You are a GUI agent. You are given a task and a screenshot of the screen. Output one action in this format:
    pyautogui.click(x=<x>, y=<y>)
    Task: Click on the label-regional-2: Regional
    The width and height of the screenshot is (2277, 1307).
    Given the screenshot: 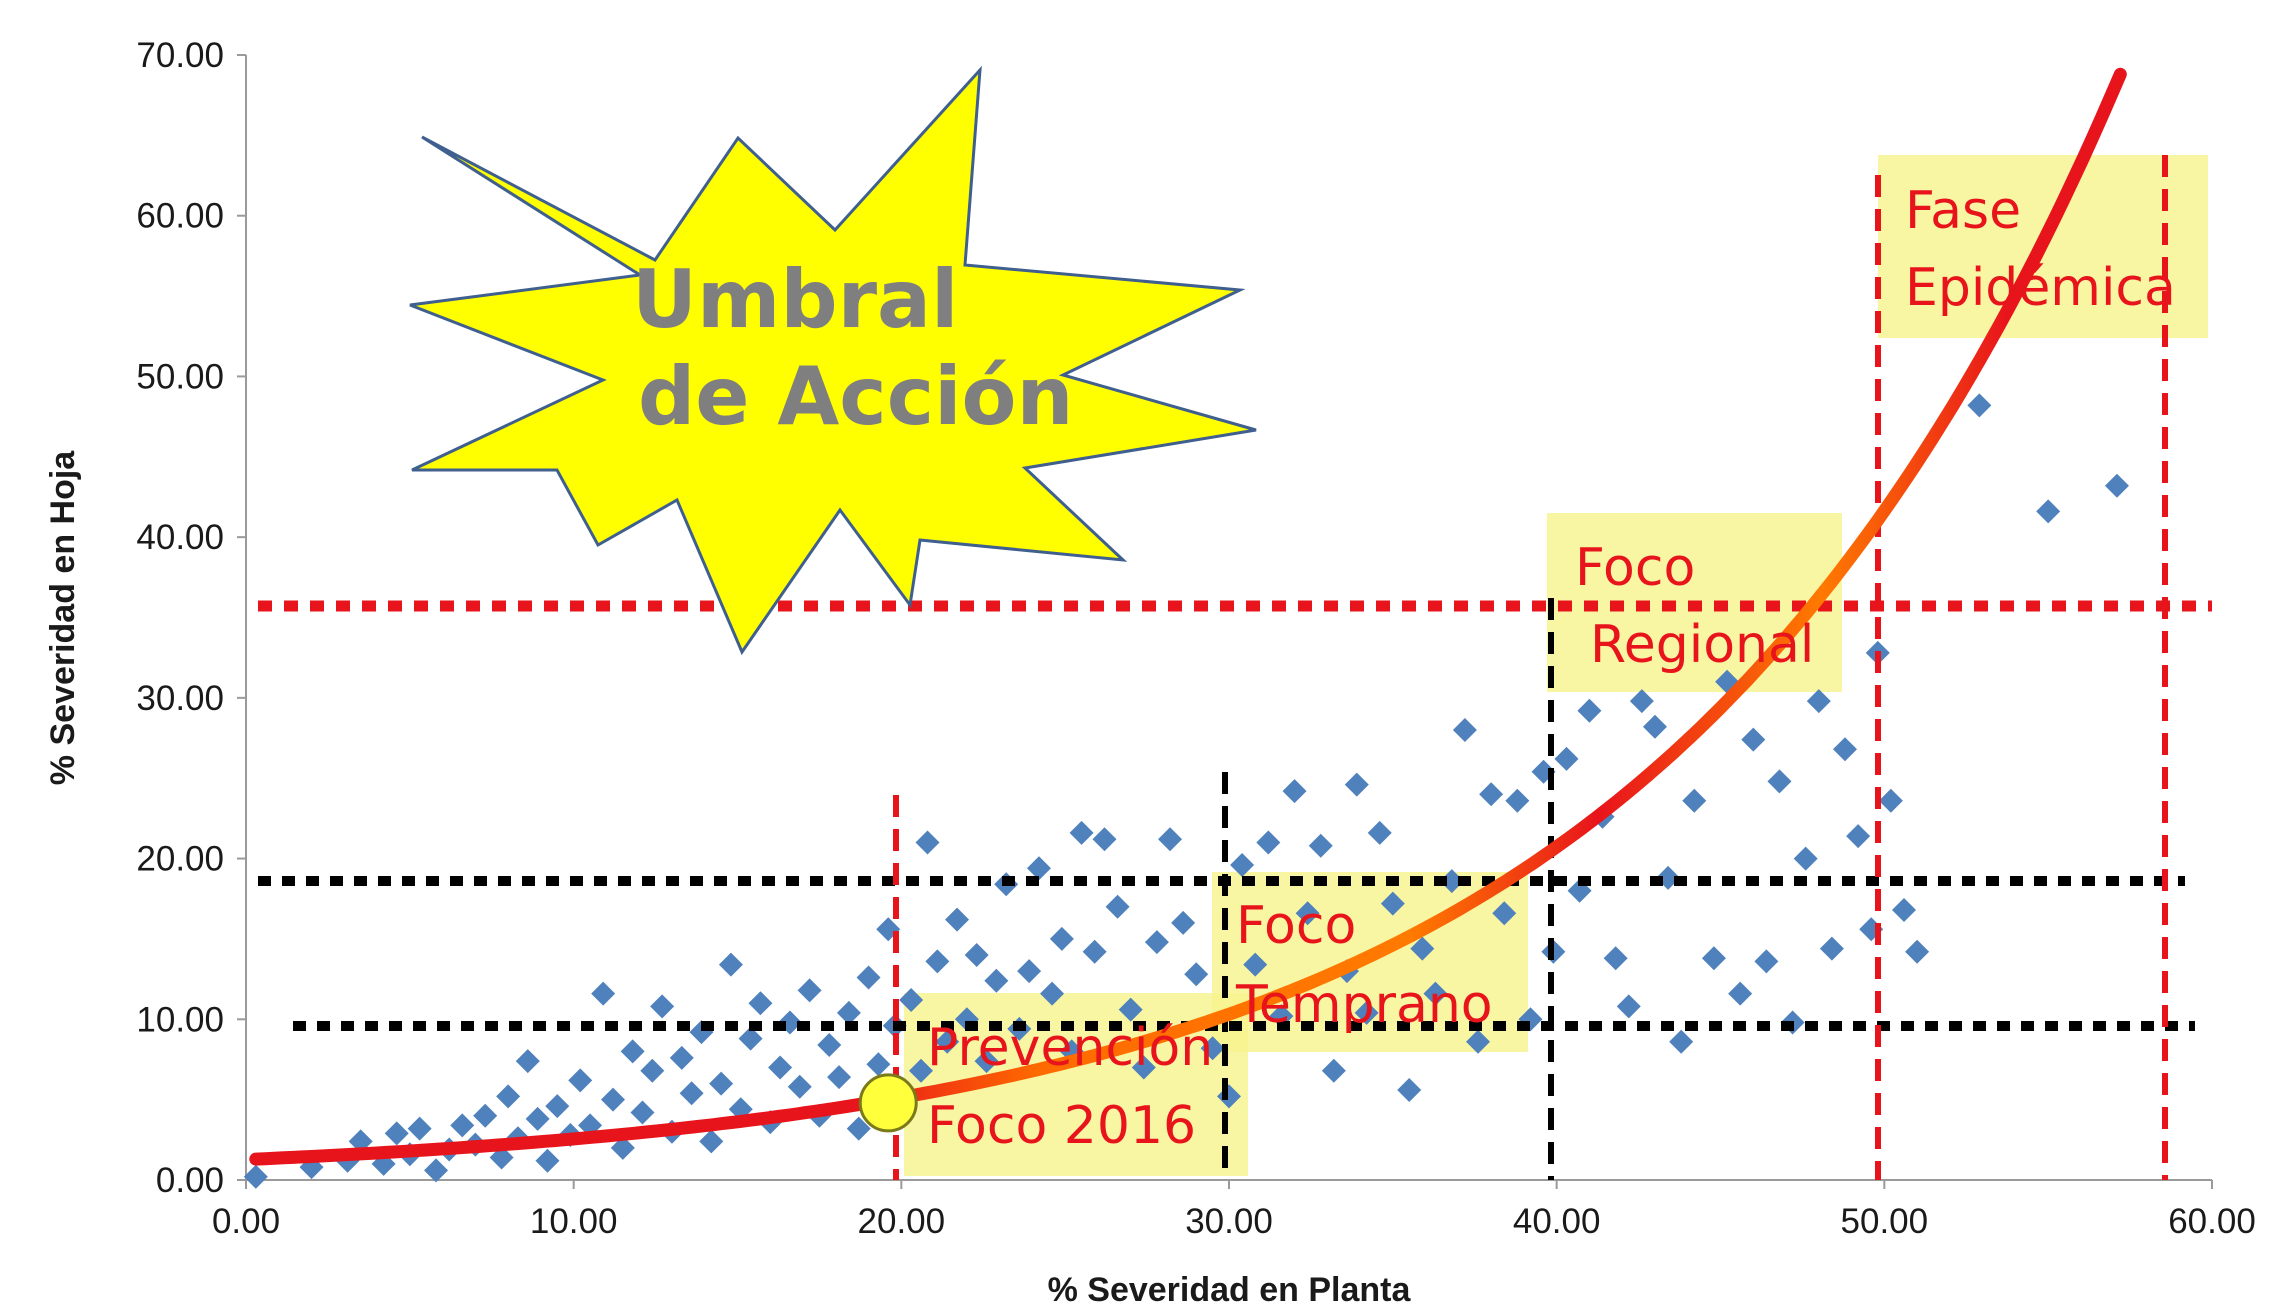 What is the action you would take?
    pyautogui.click(x=1702, y=645)
    